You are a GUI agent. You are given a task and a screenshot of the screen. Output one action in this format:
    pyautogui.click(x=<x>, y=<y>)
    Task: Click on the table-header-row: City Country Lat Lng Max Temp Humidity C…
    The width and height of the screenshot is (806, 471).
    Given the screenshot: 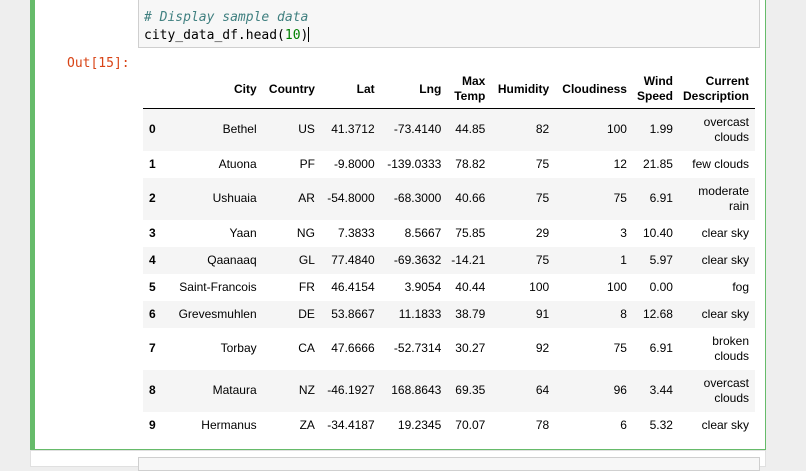 What is the action you would take?
    pyautogui.click(x=449, y=89)
    